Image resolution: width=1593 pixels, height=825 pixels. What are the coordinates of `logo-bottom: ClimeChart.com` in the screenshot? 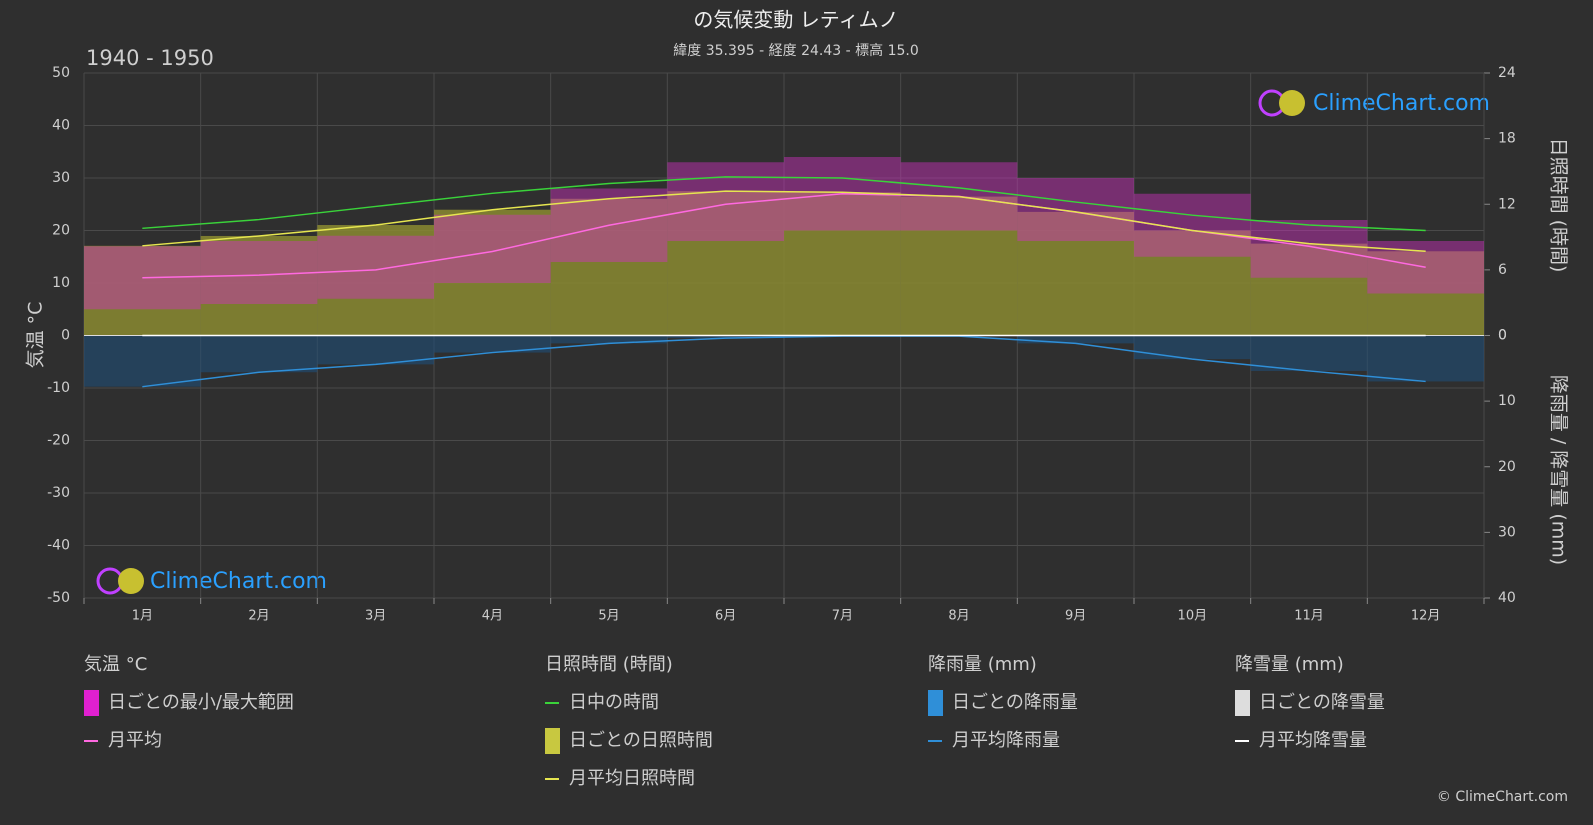 It's located at (211, 581).